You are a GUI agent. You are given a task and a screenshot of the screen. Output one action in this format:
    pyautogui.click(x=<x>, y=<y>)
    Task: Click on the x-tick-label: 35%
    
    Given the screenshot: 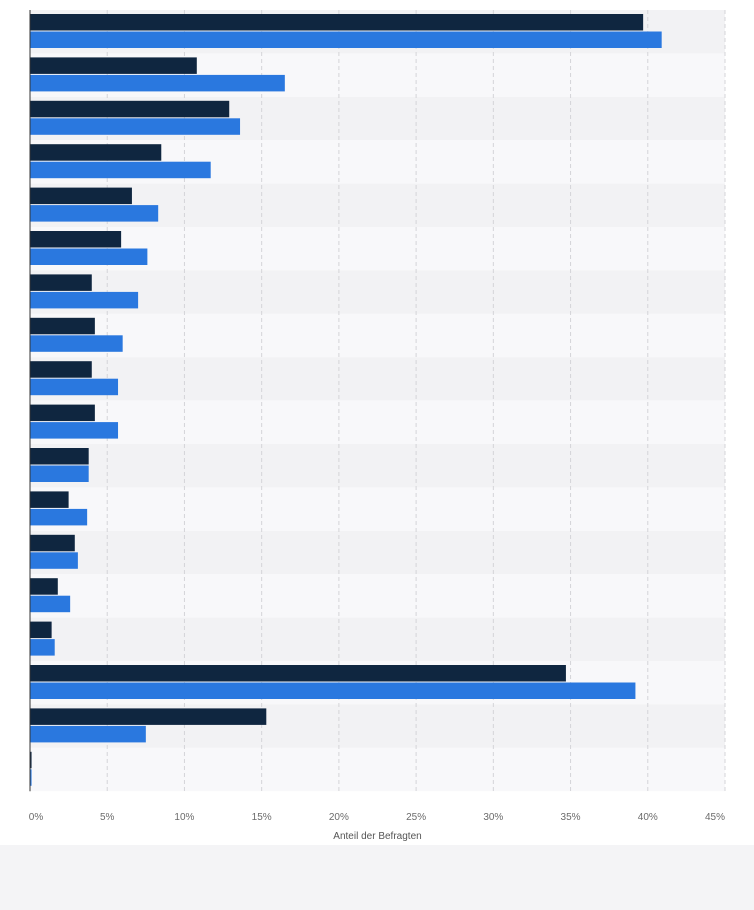 What is the action you would take?
    pyautogui.click(x=571, y=817)
    